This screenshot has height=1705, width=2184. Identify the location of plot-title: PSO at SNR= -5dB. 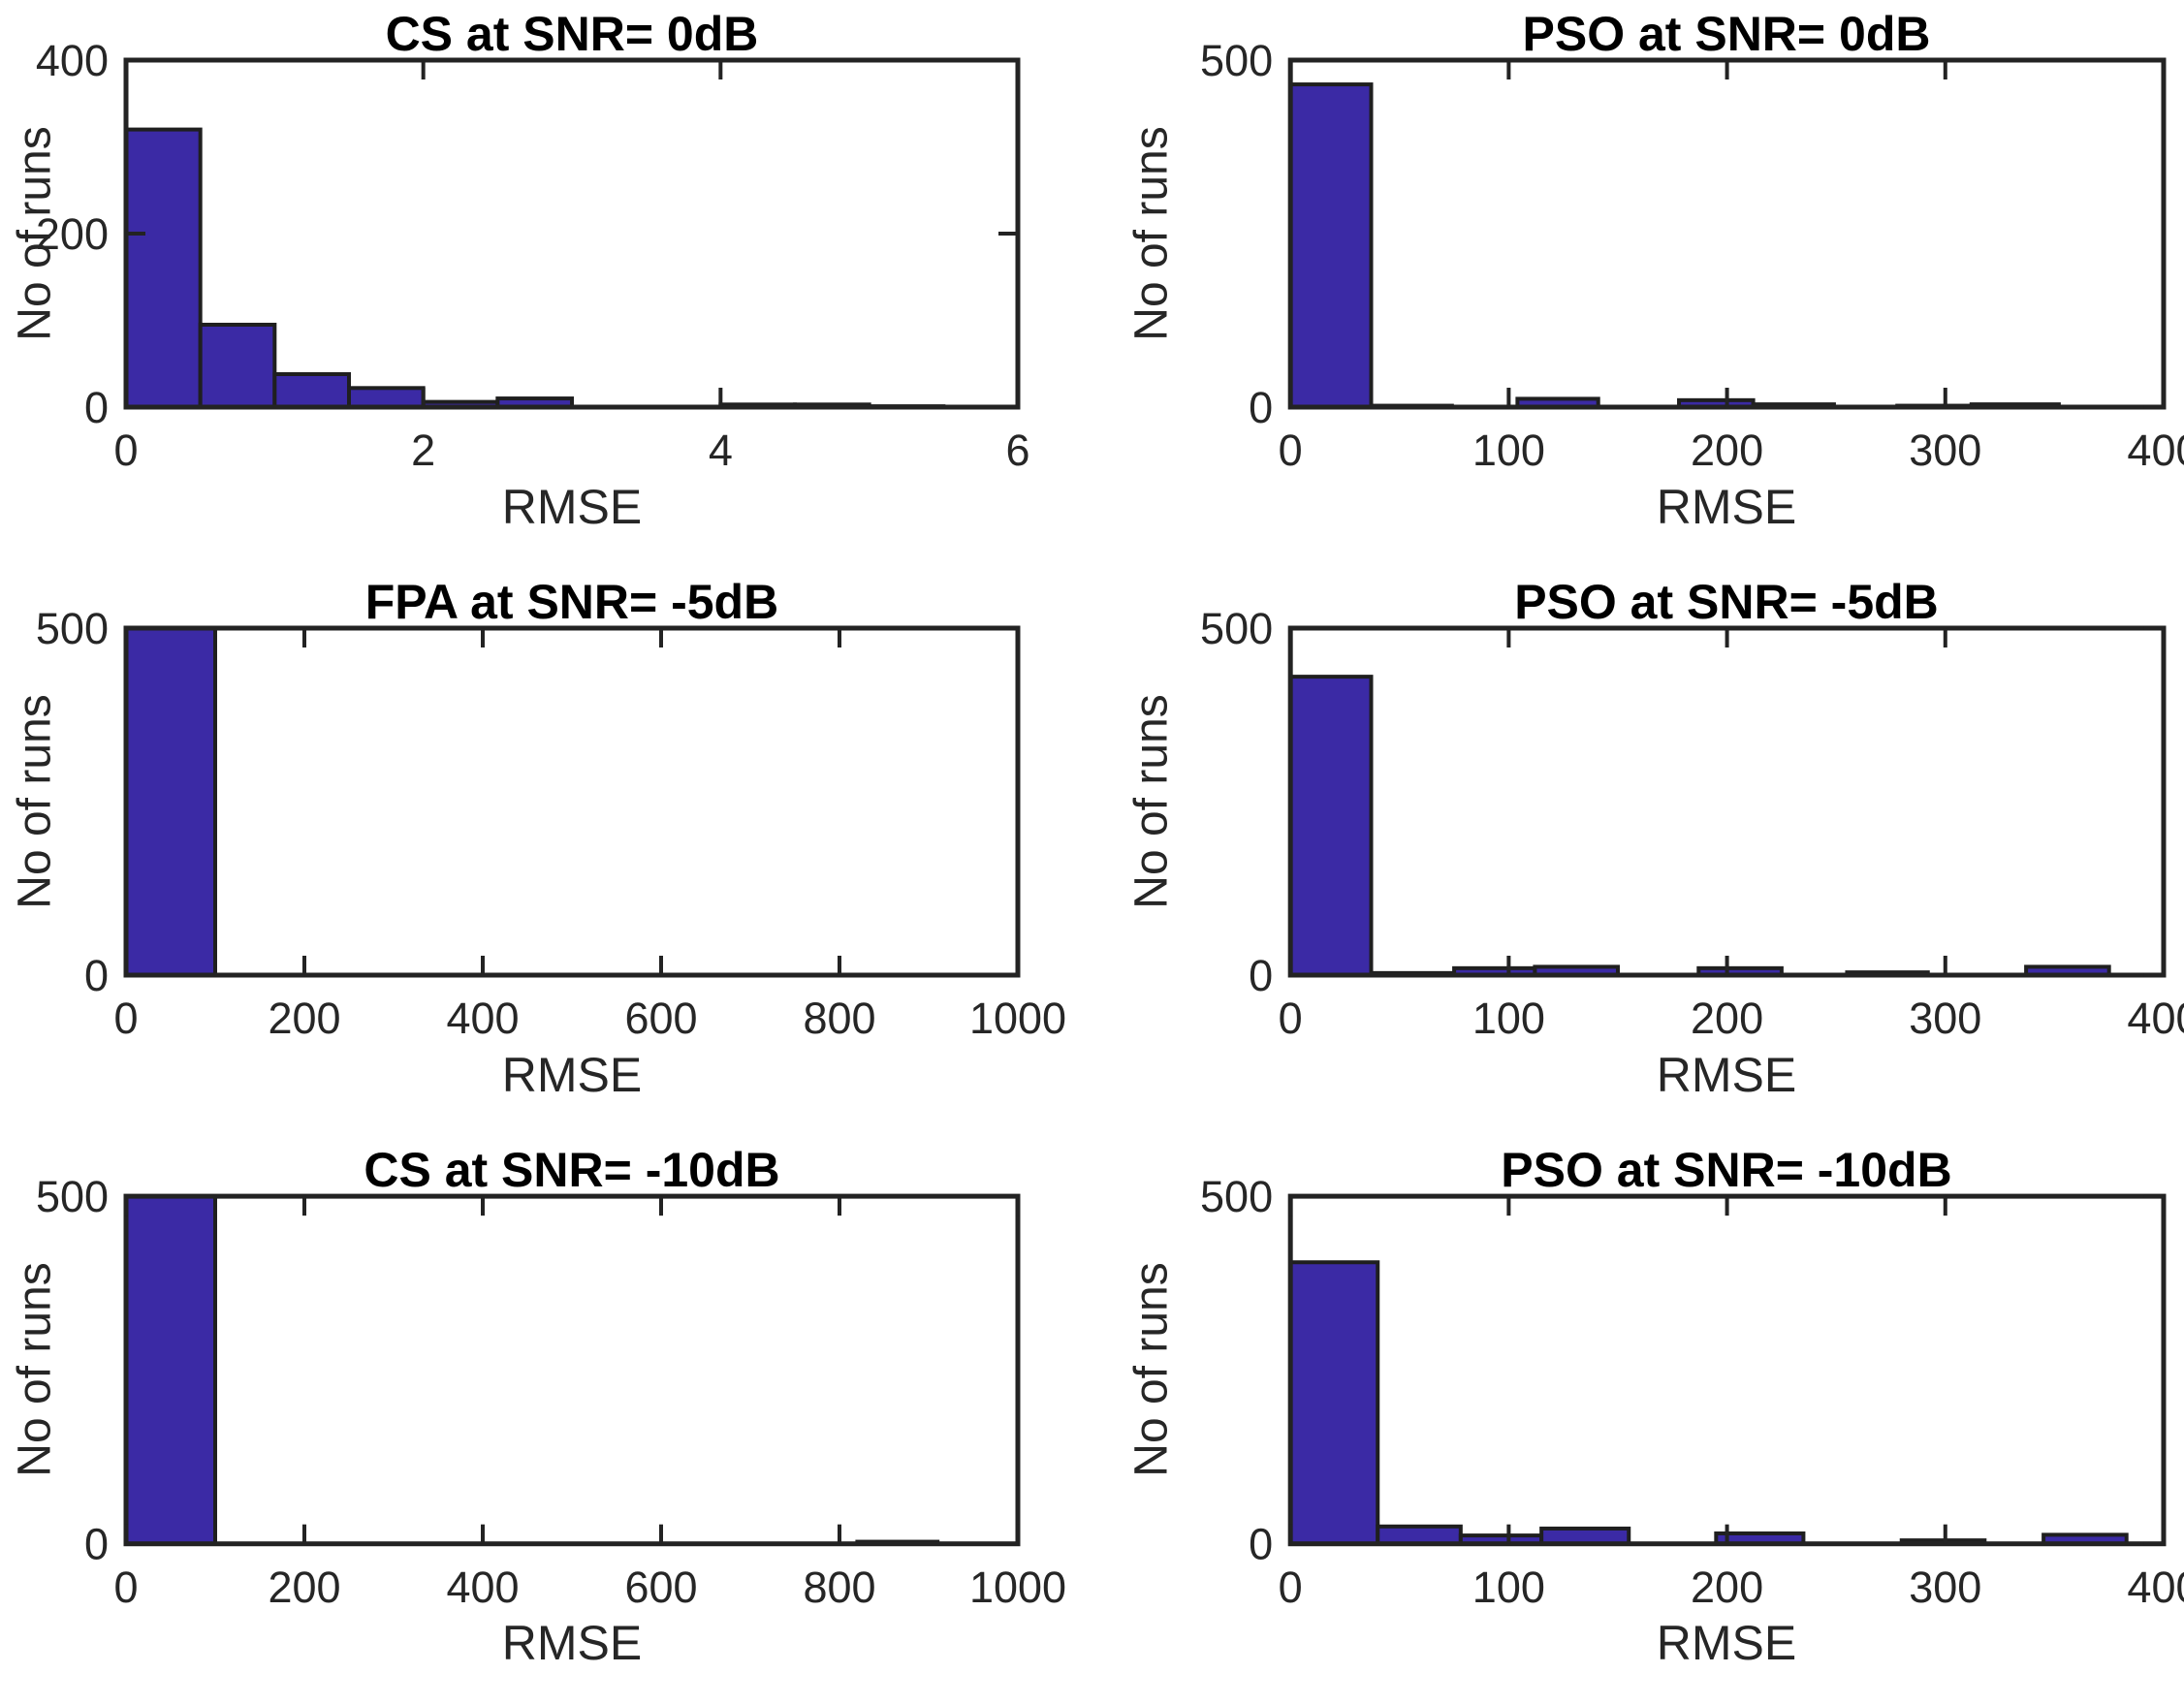
(1727, 602).